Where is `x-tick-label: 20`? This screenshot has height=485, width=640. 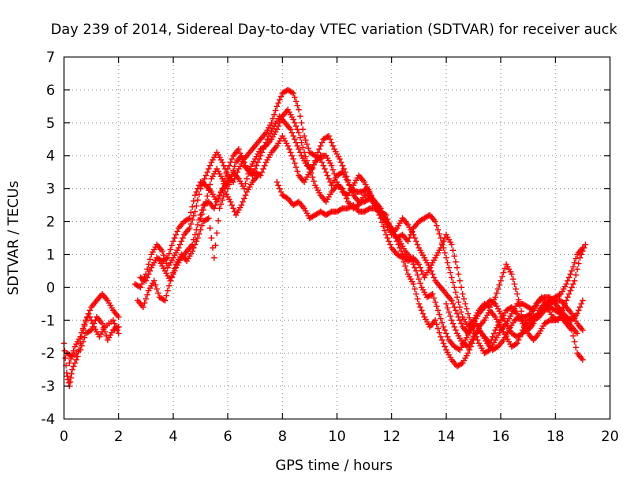
x-tick-label: 20 is located at coordinates (610, 437).